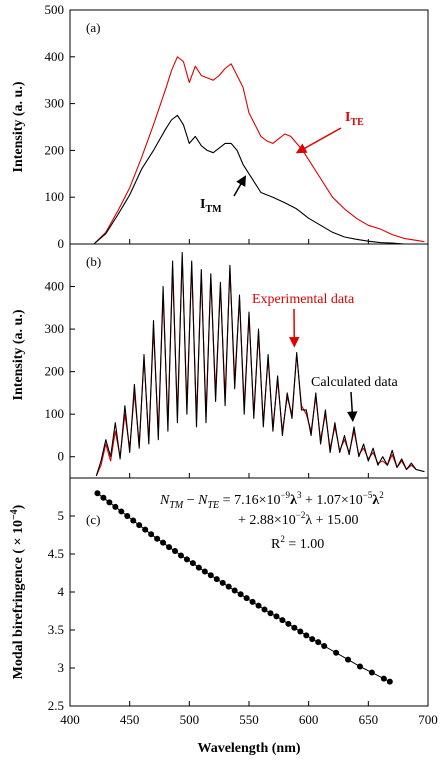  Describe the element at coordinates (211, 206) in the screenshot. I see `annotation-label: ITM` at that location.